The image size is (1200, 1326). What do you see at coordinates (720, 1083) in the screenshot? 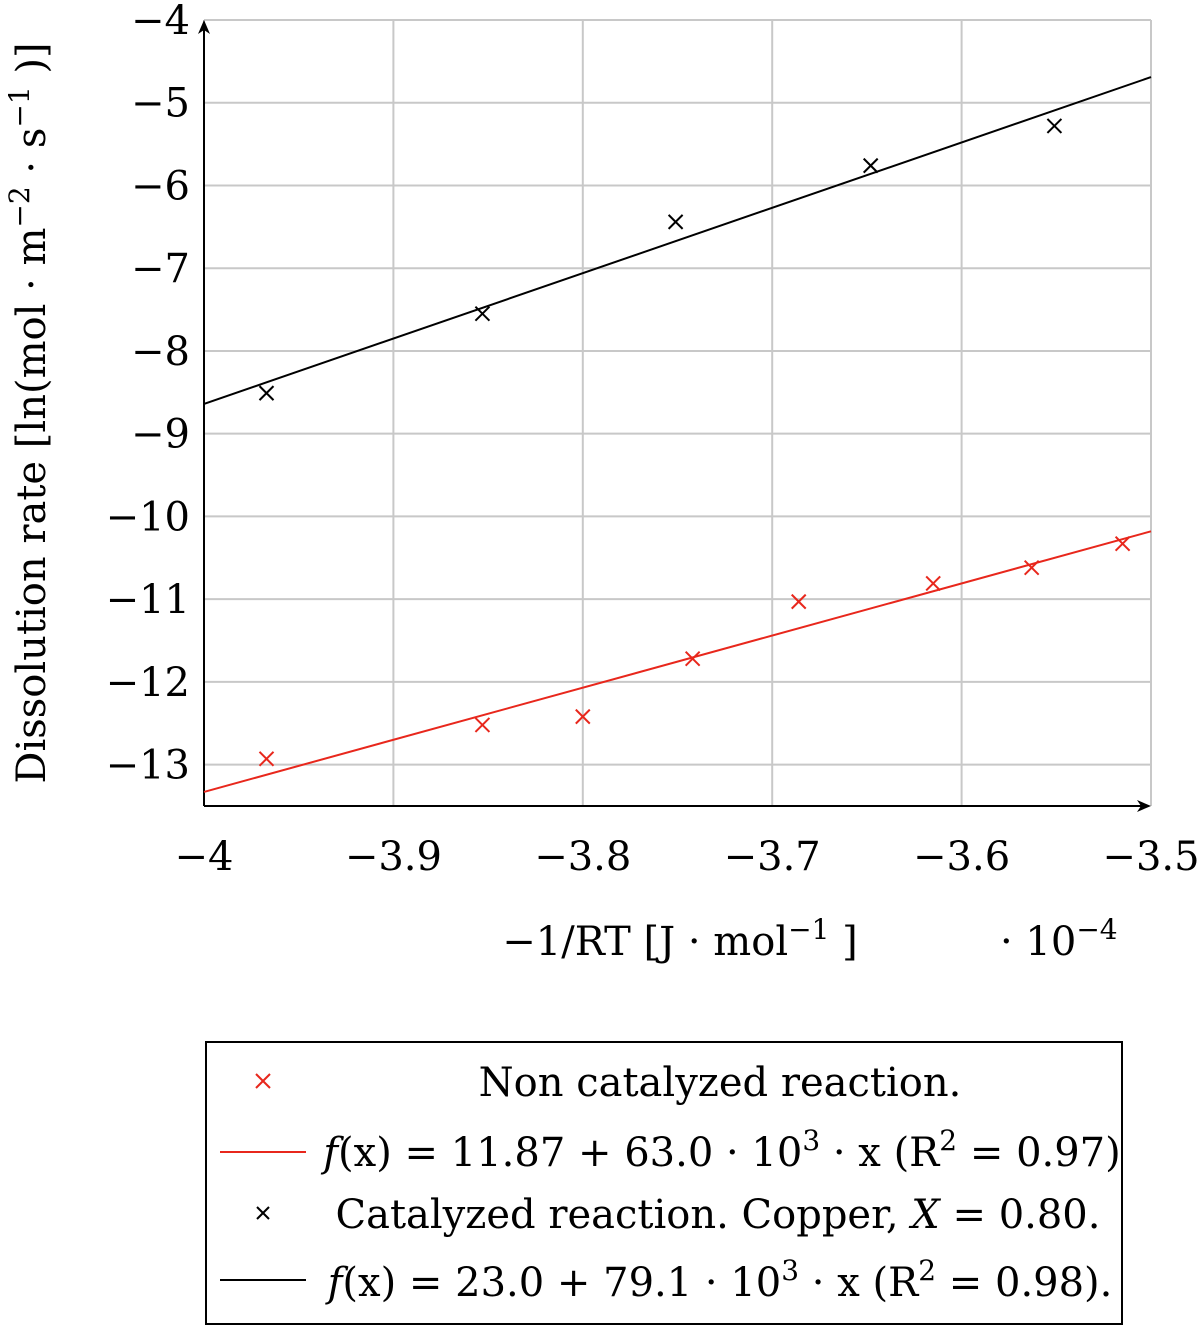
I see `legend-label-non-catalyzed: Non catalyzed reaction.` at bounding box center [720, 1083].